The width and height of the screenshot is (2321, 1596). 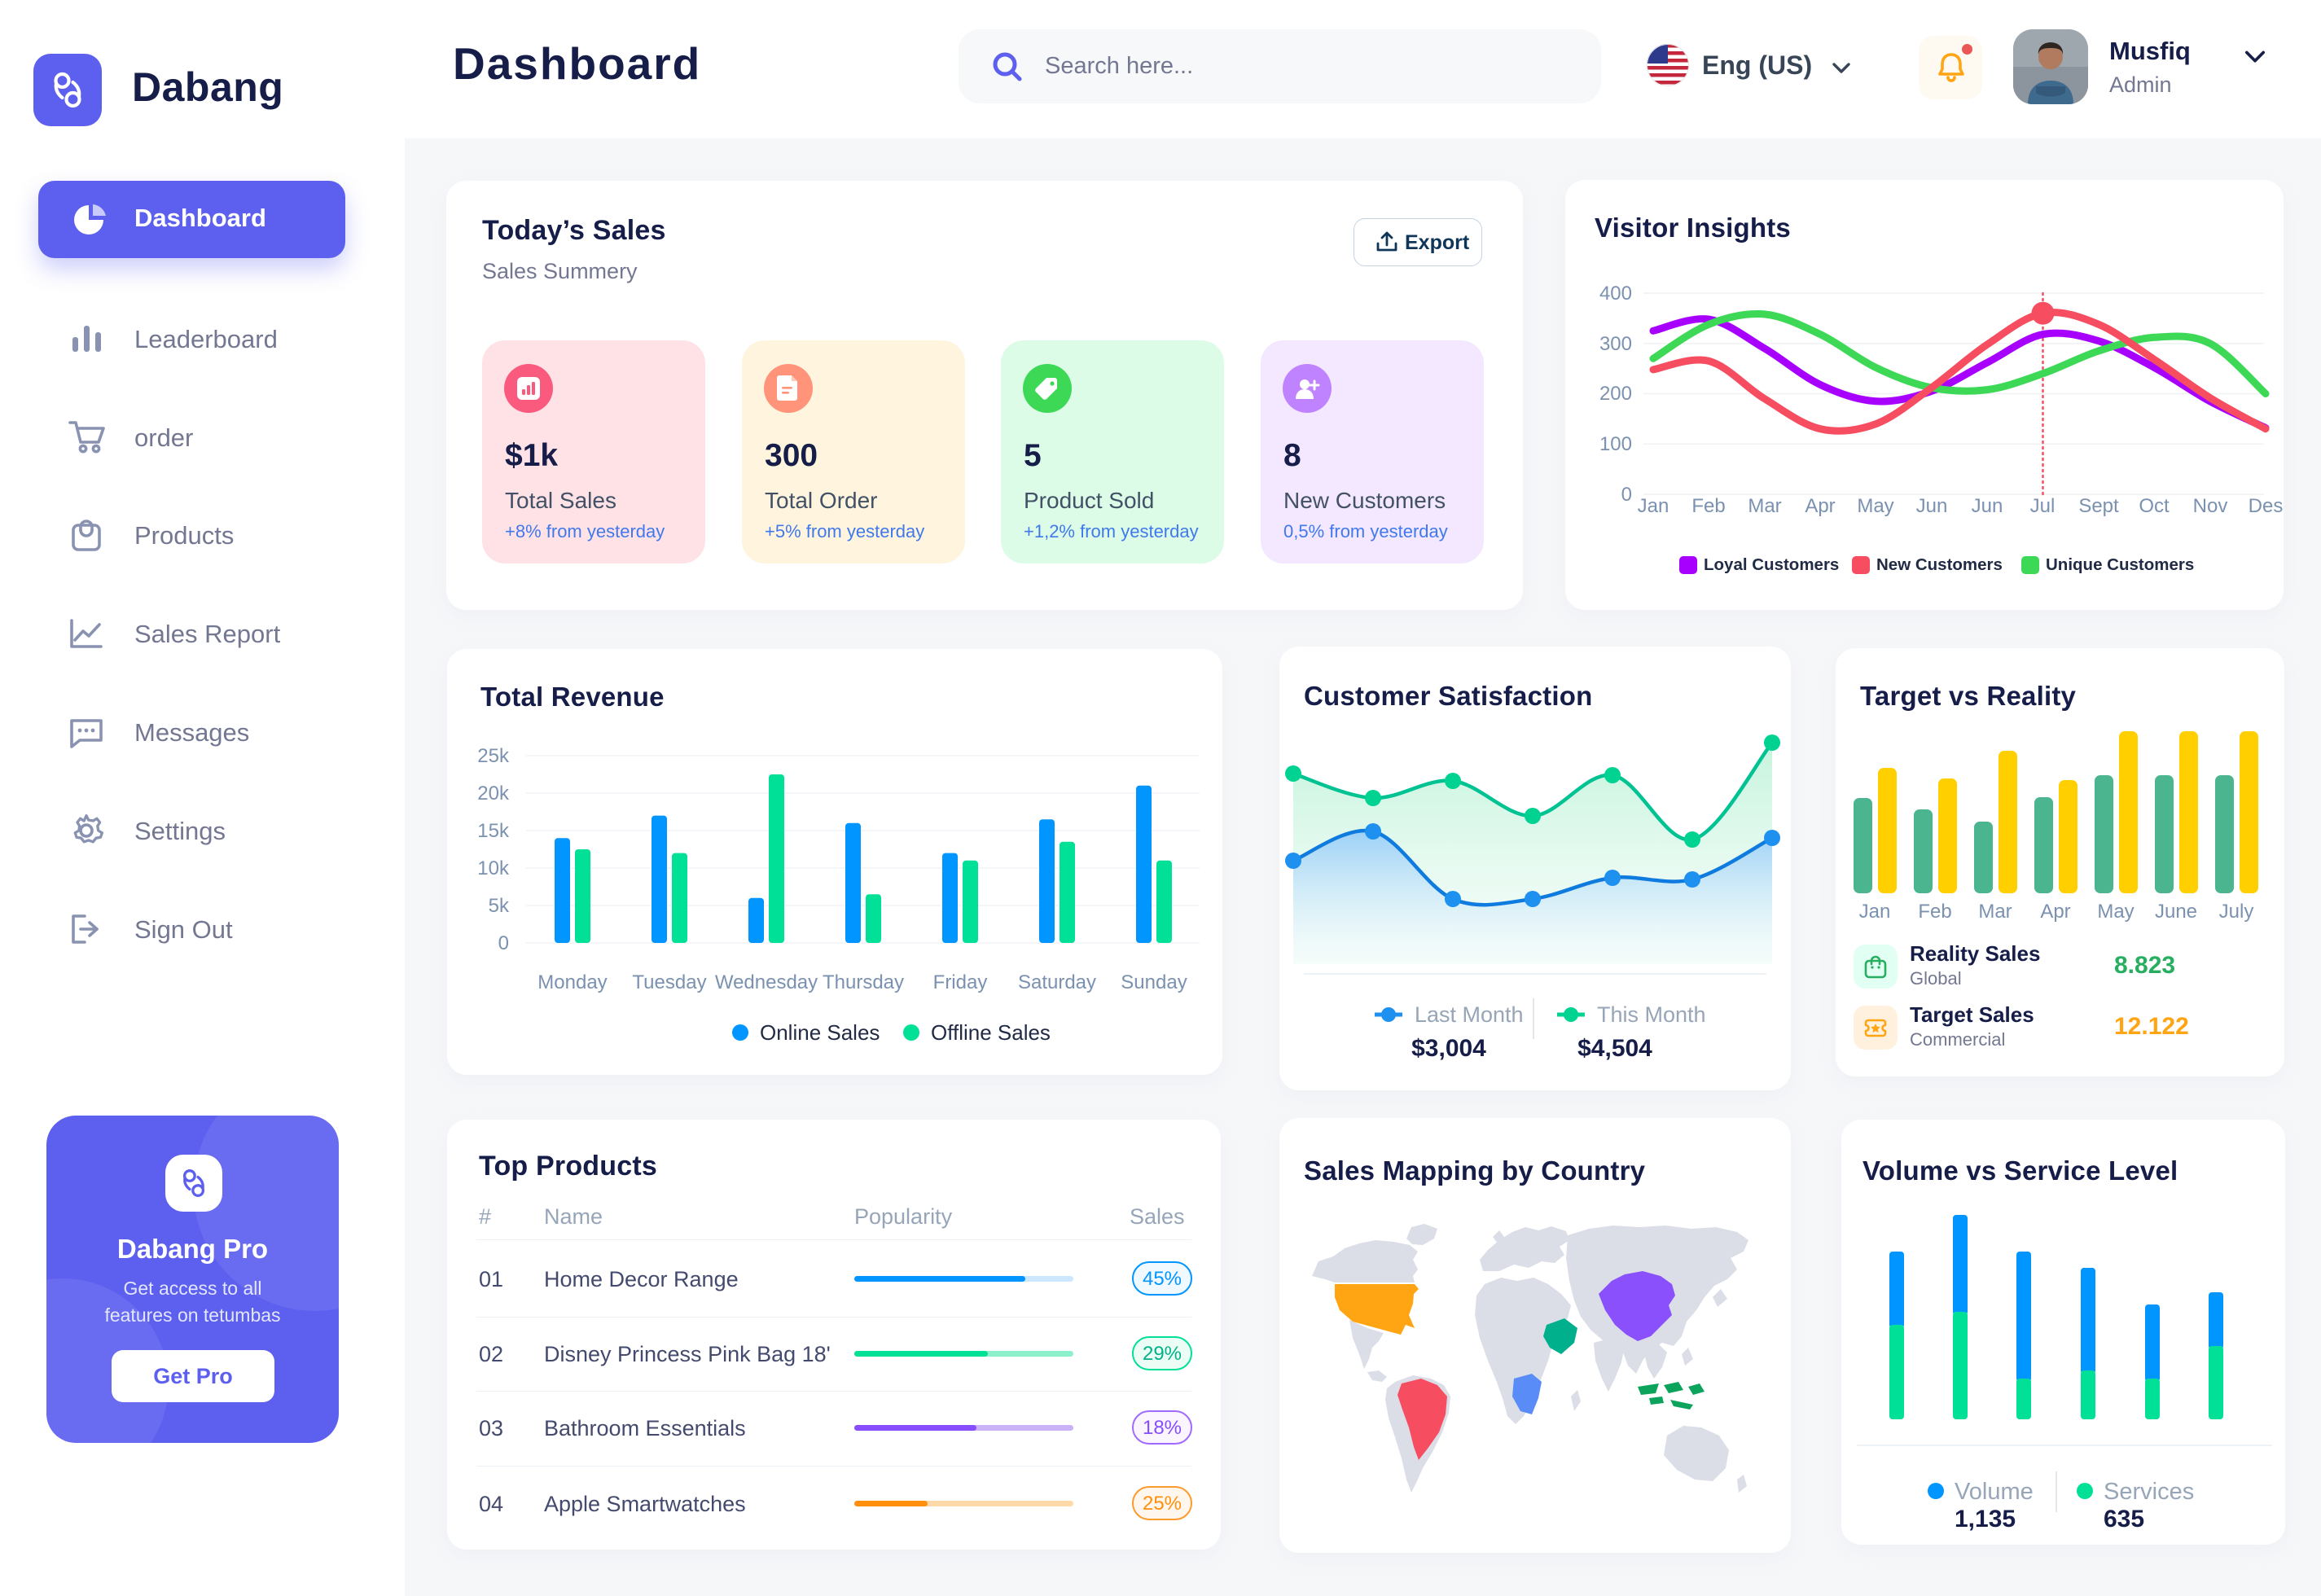 I want to click on svg-text: This Month, so click(x=1651, y=1014).